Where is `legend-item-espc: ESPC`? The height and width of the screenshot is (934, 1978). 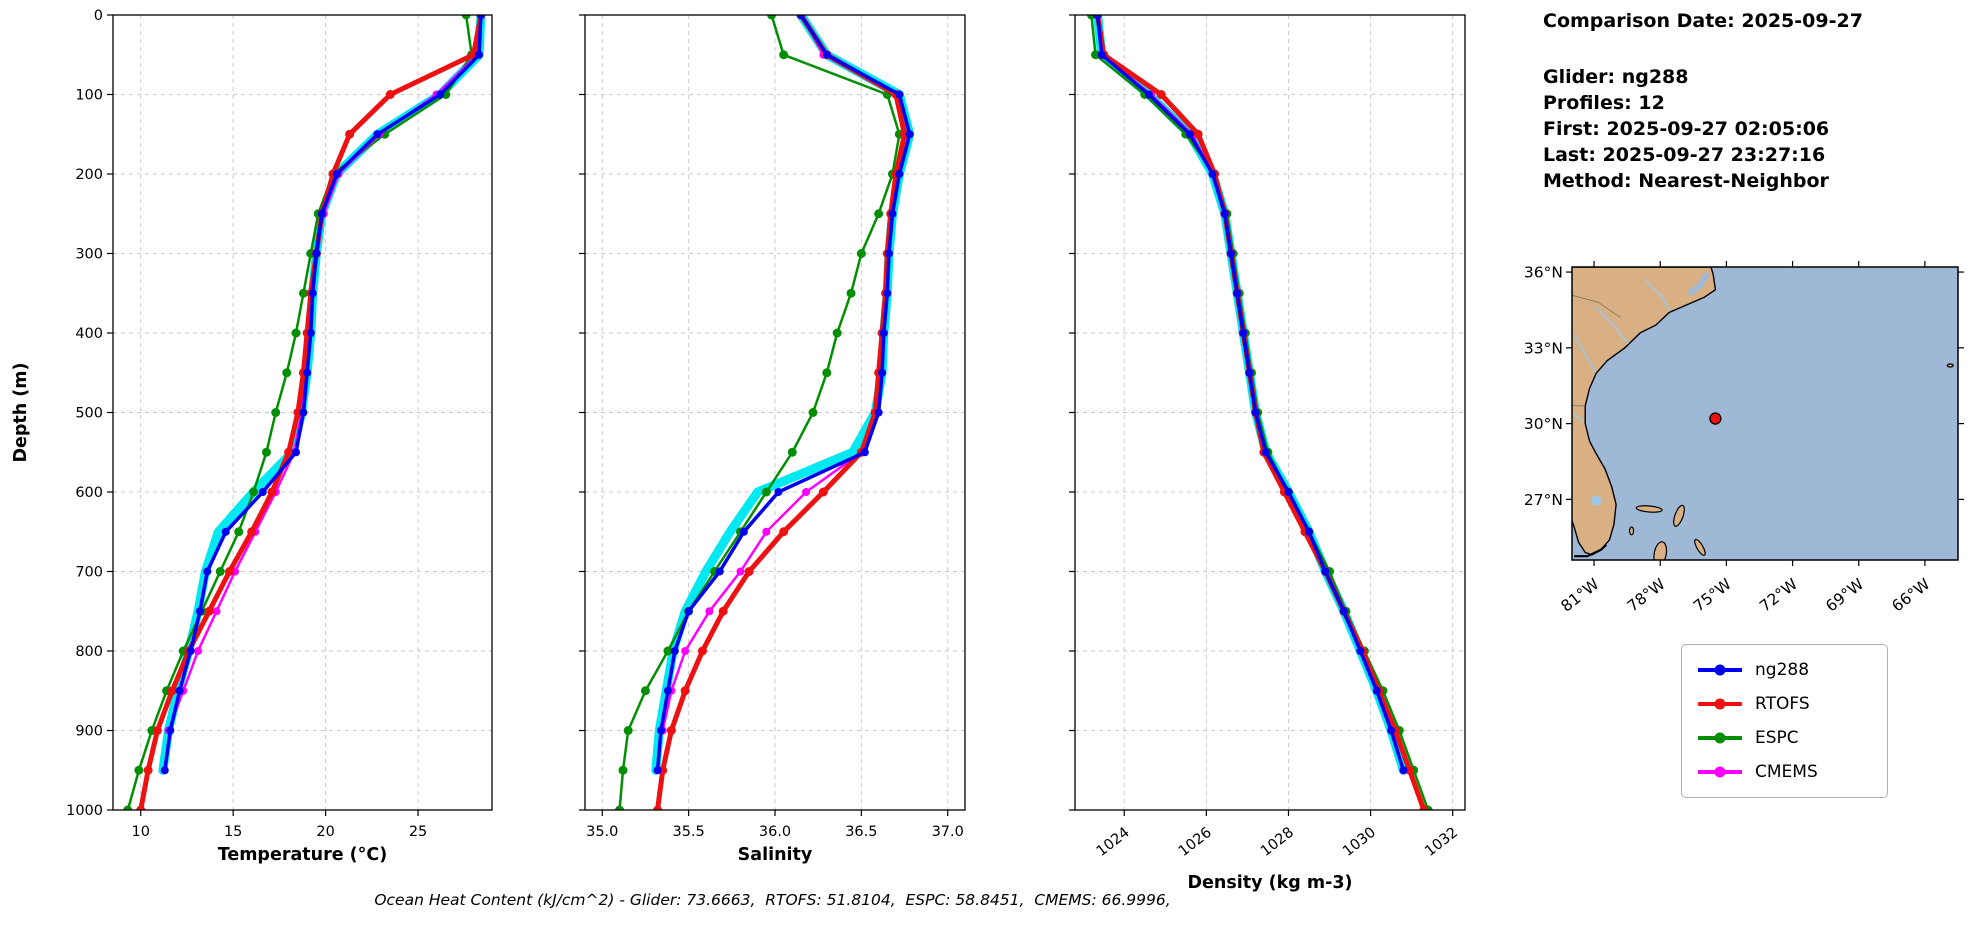
legend-item-espc: ESPC is located at coordinates (1784, 738).